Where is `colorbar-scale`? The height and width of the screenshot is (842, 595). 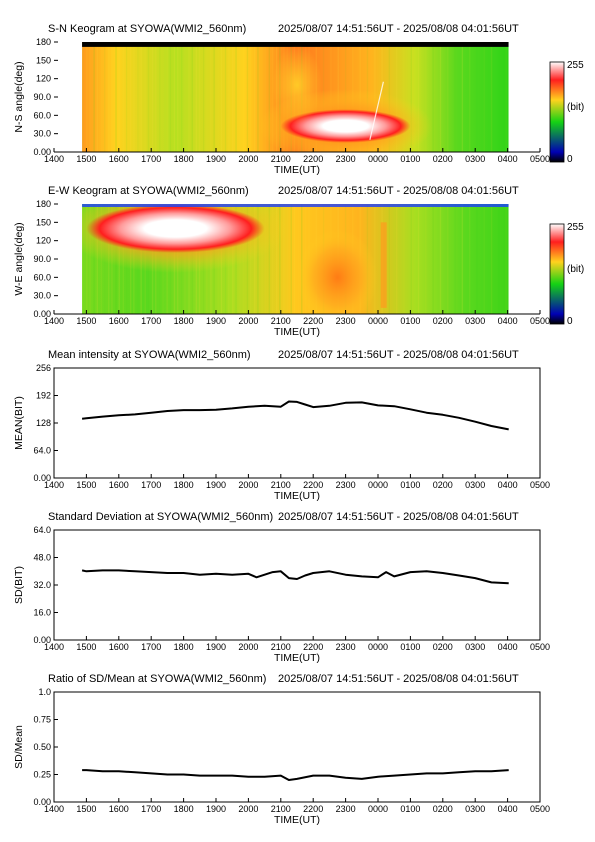 colorbar-scale is located at coordinates (557, 112).